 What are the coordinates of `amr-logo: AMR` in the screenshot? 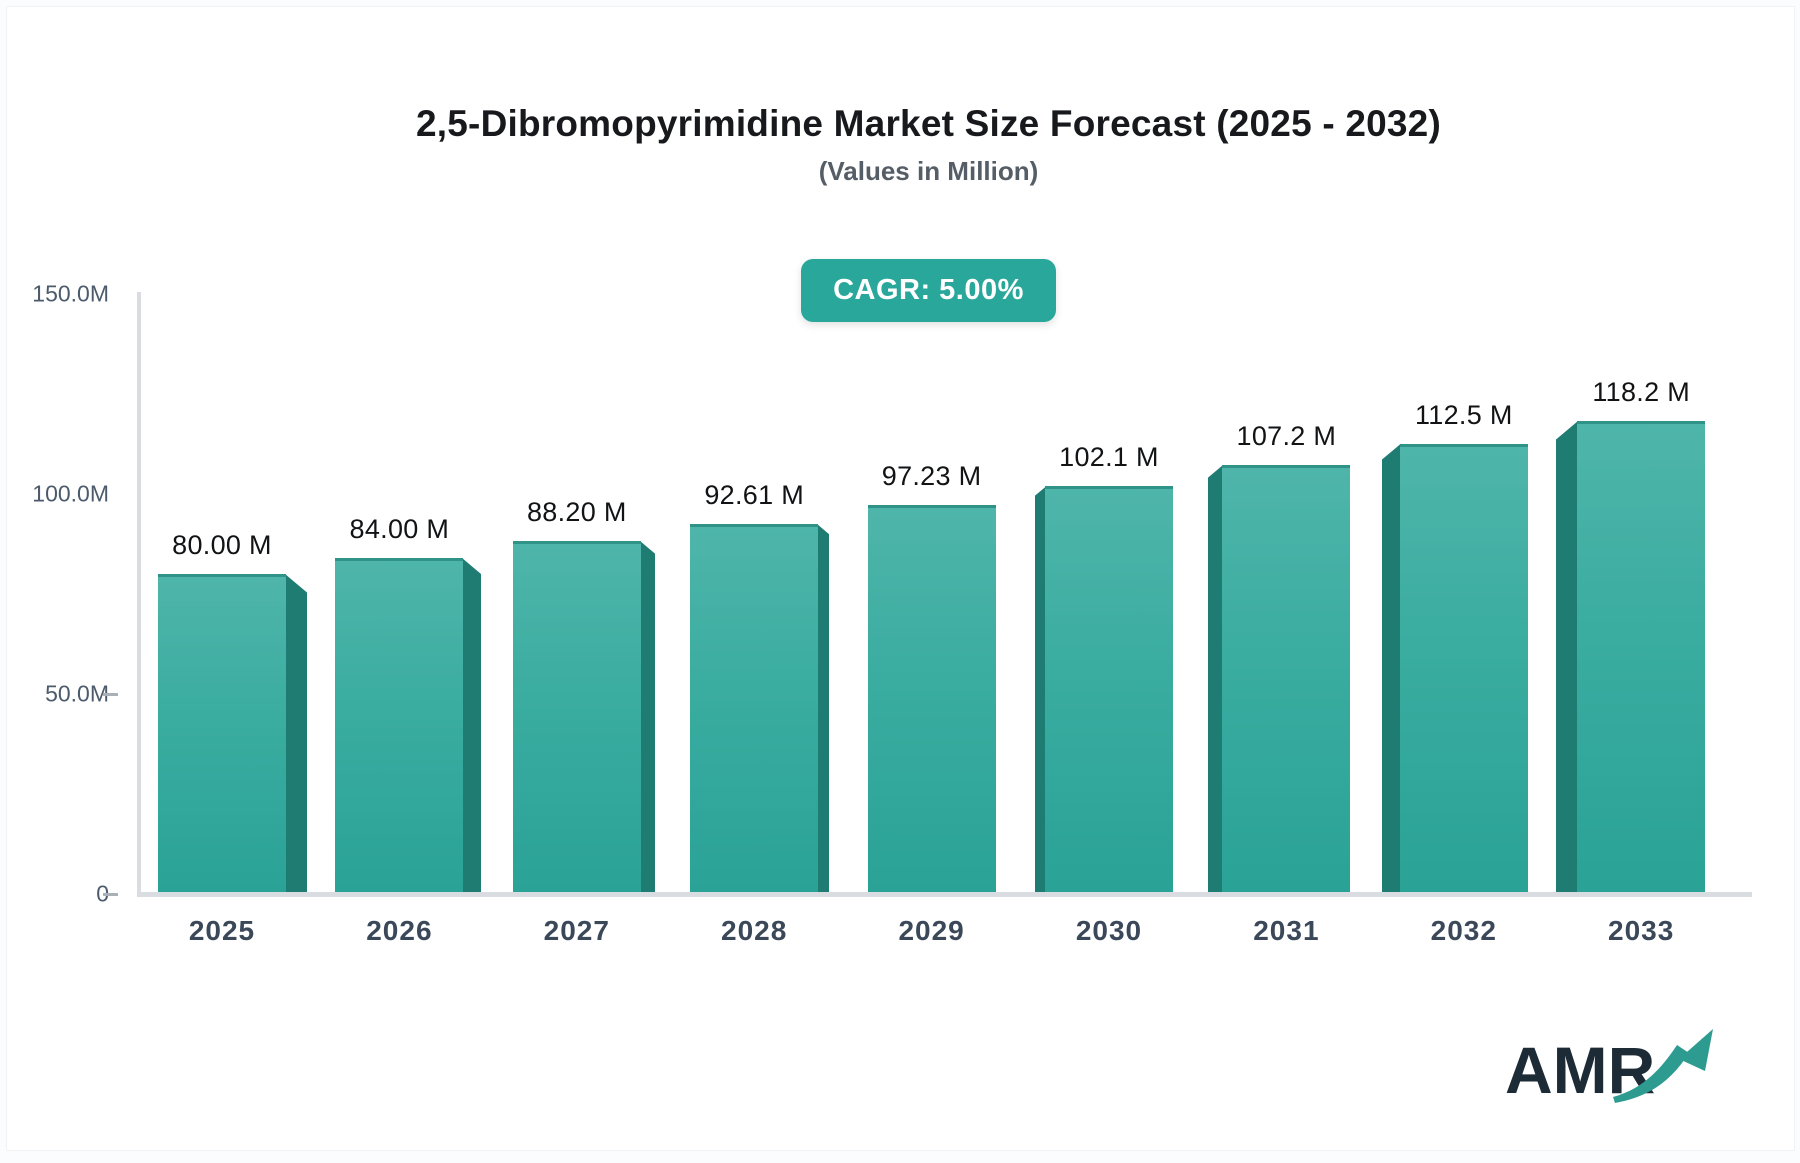 It's located at (1609, 1068).